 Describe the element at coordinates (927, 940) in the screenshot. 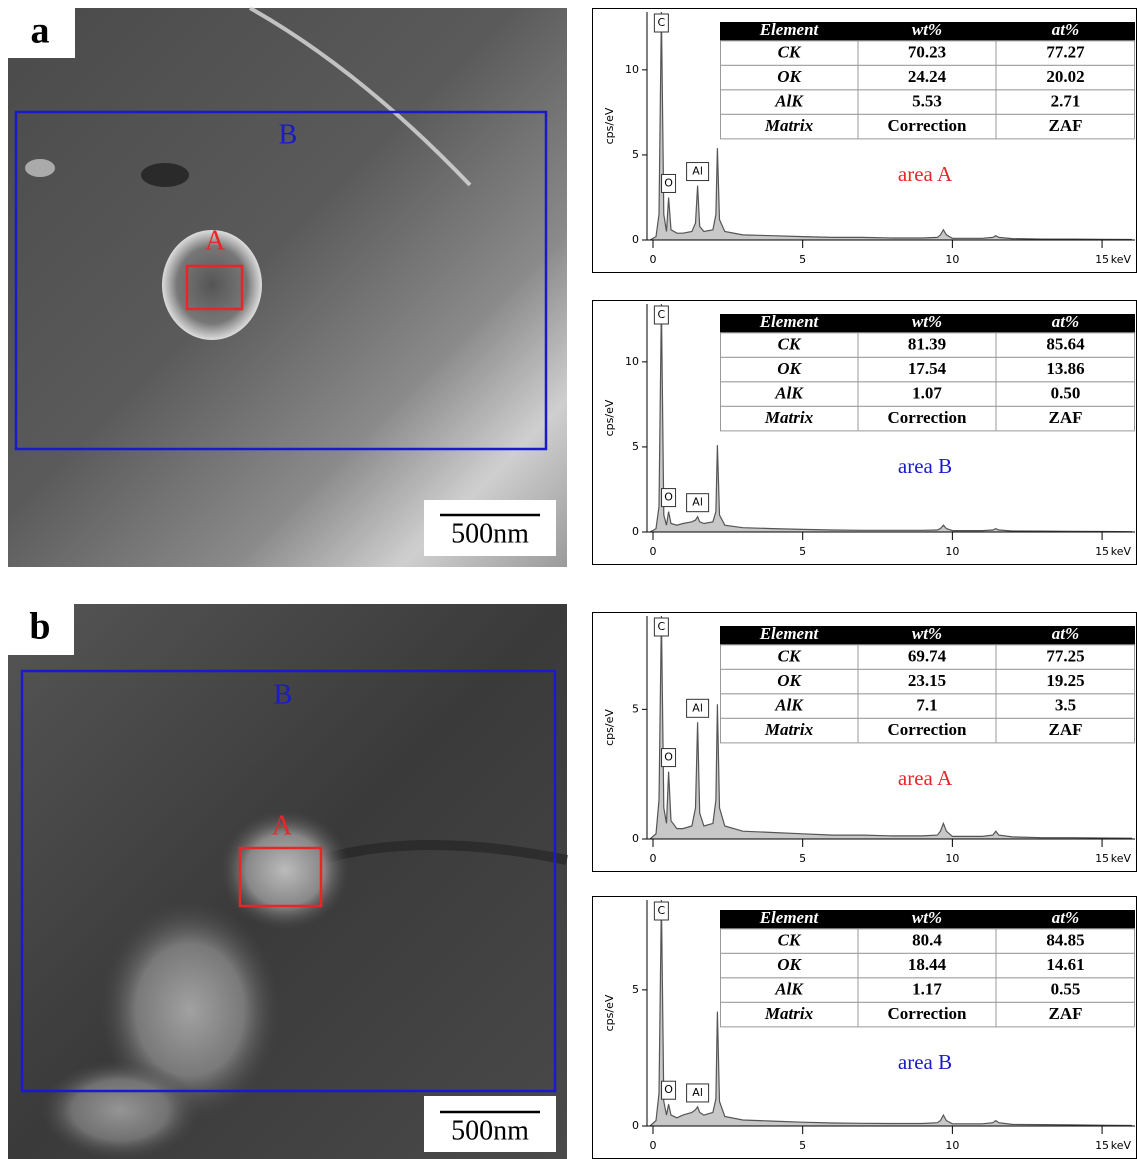

I see `table-cell: 80.4` at that location.